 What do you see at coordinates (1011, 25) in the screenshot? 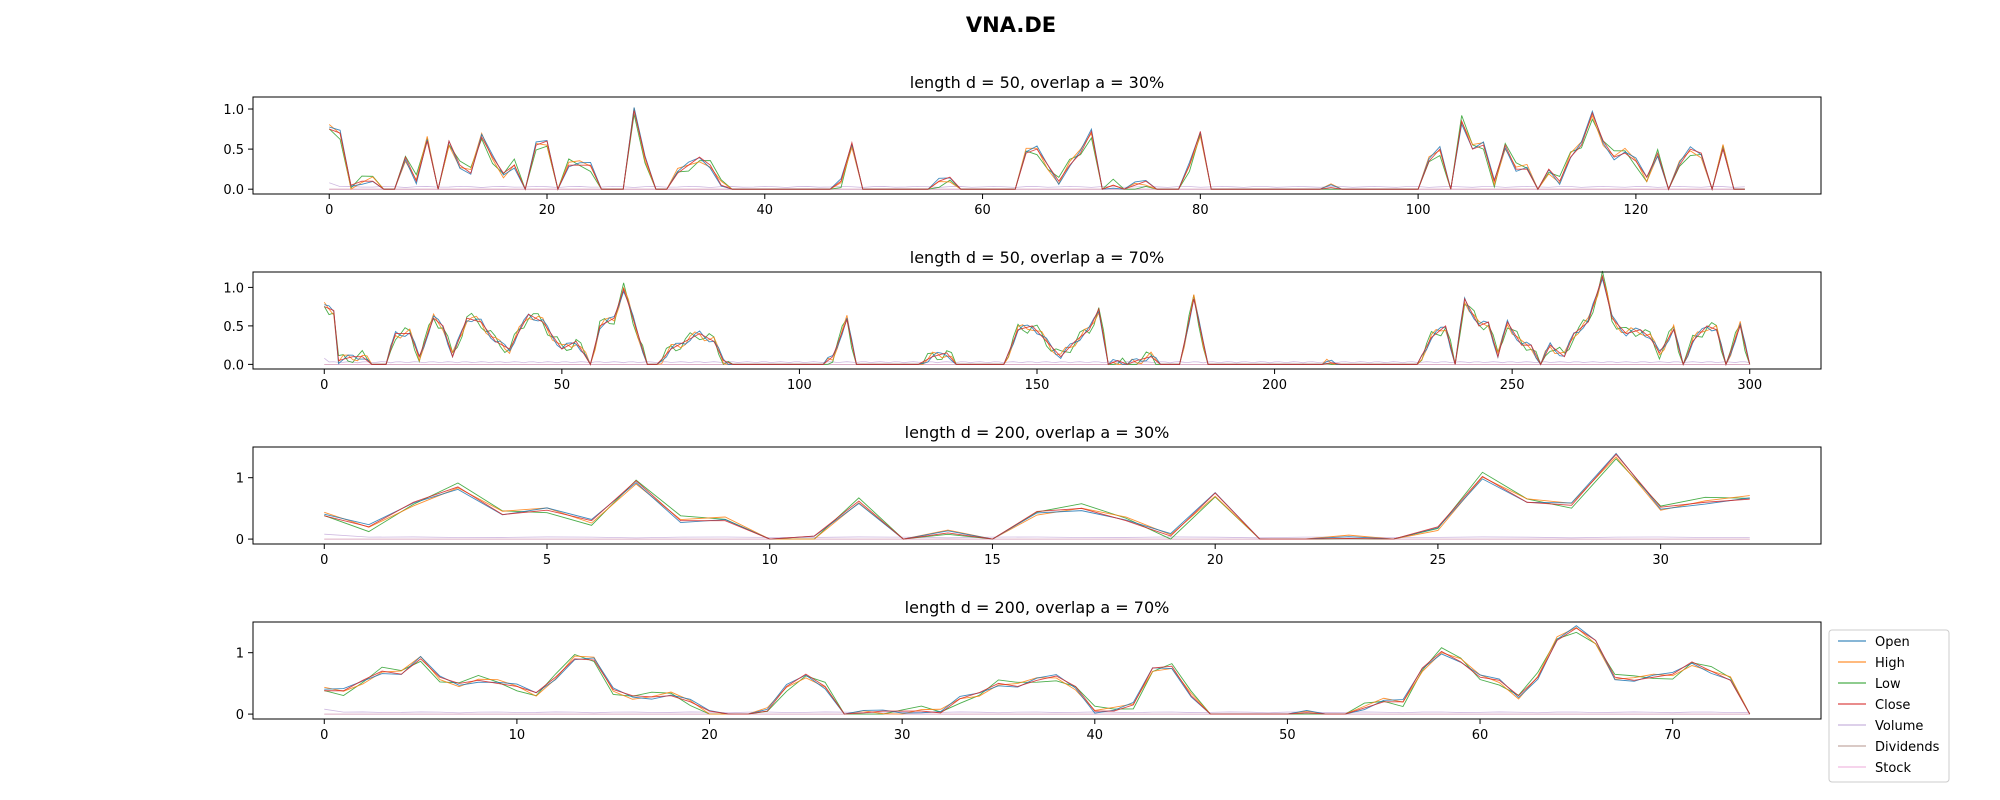
I see `figure-title: VNA.DE` at bounding box center [1011, 25].